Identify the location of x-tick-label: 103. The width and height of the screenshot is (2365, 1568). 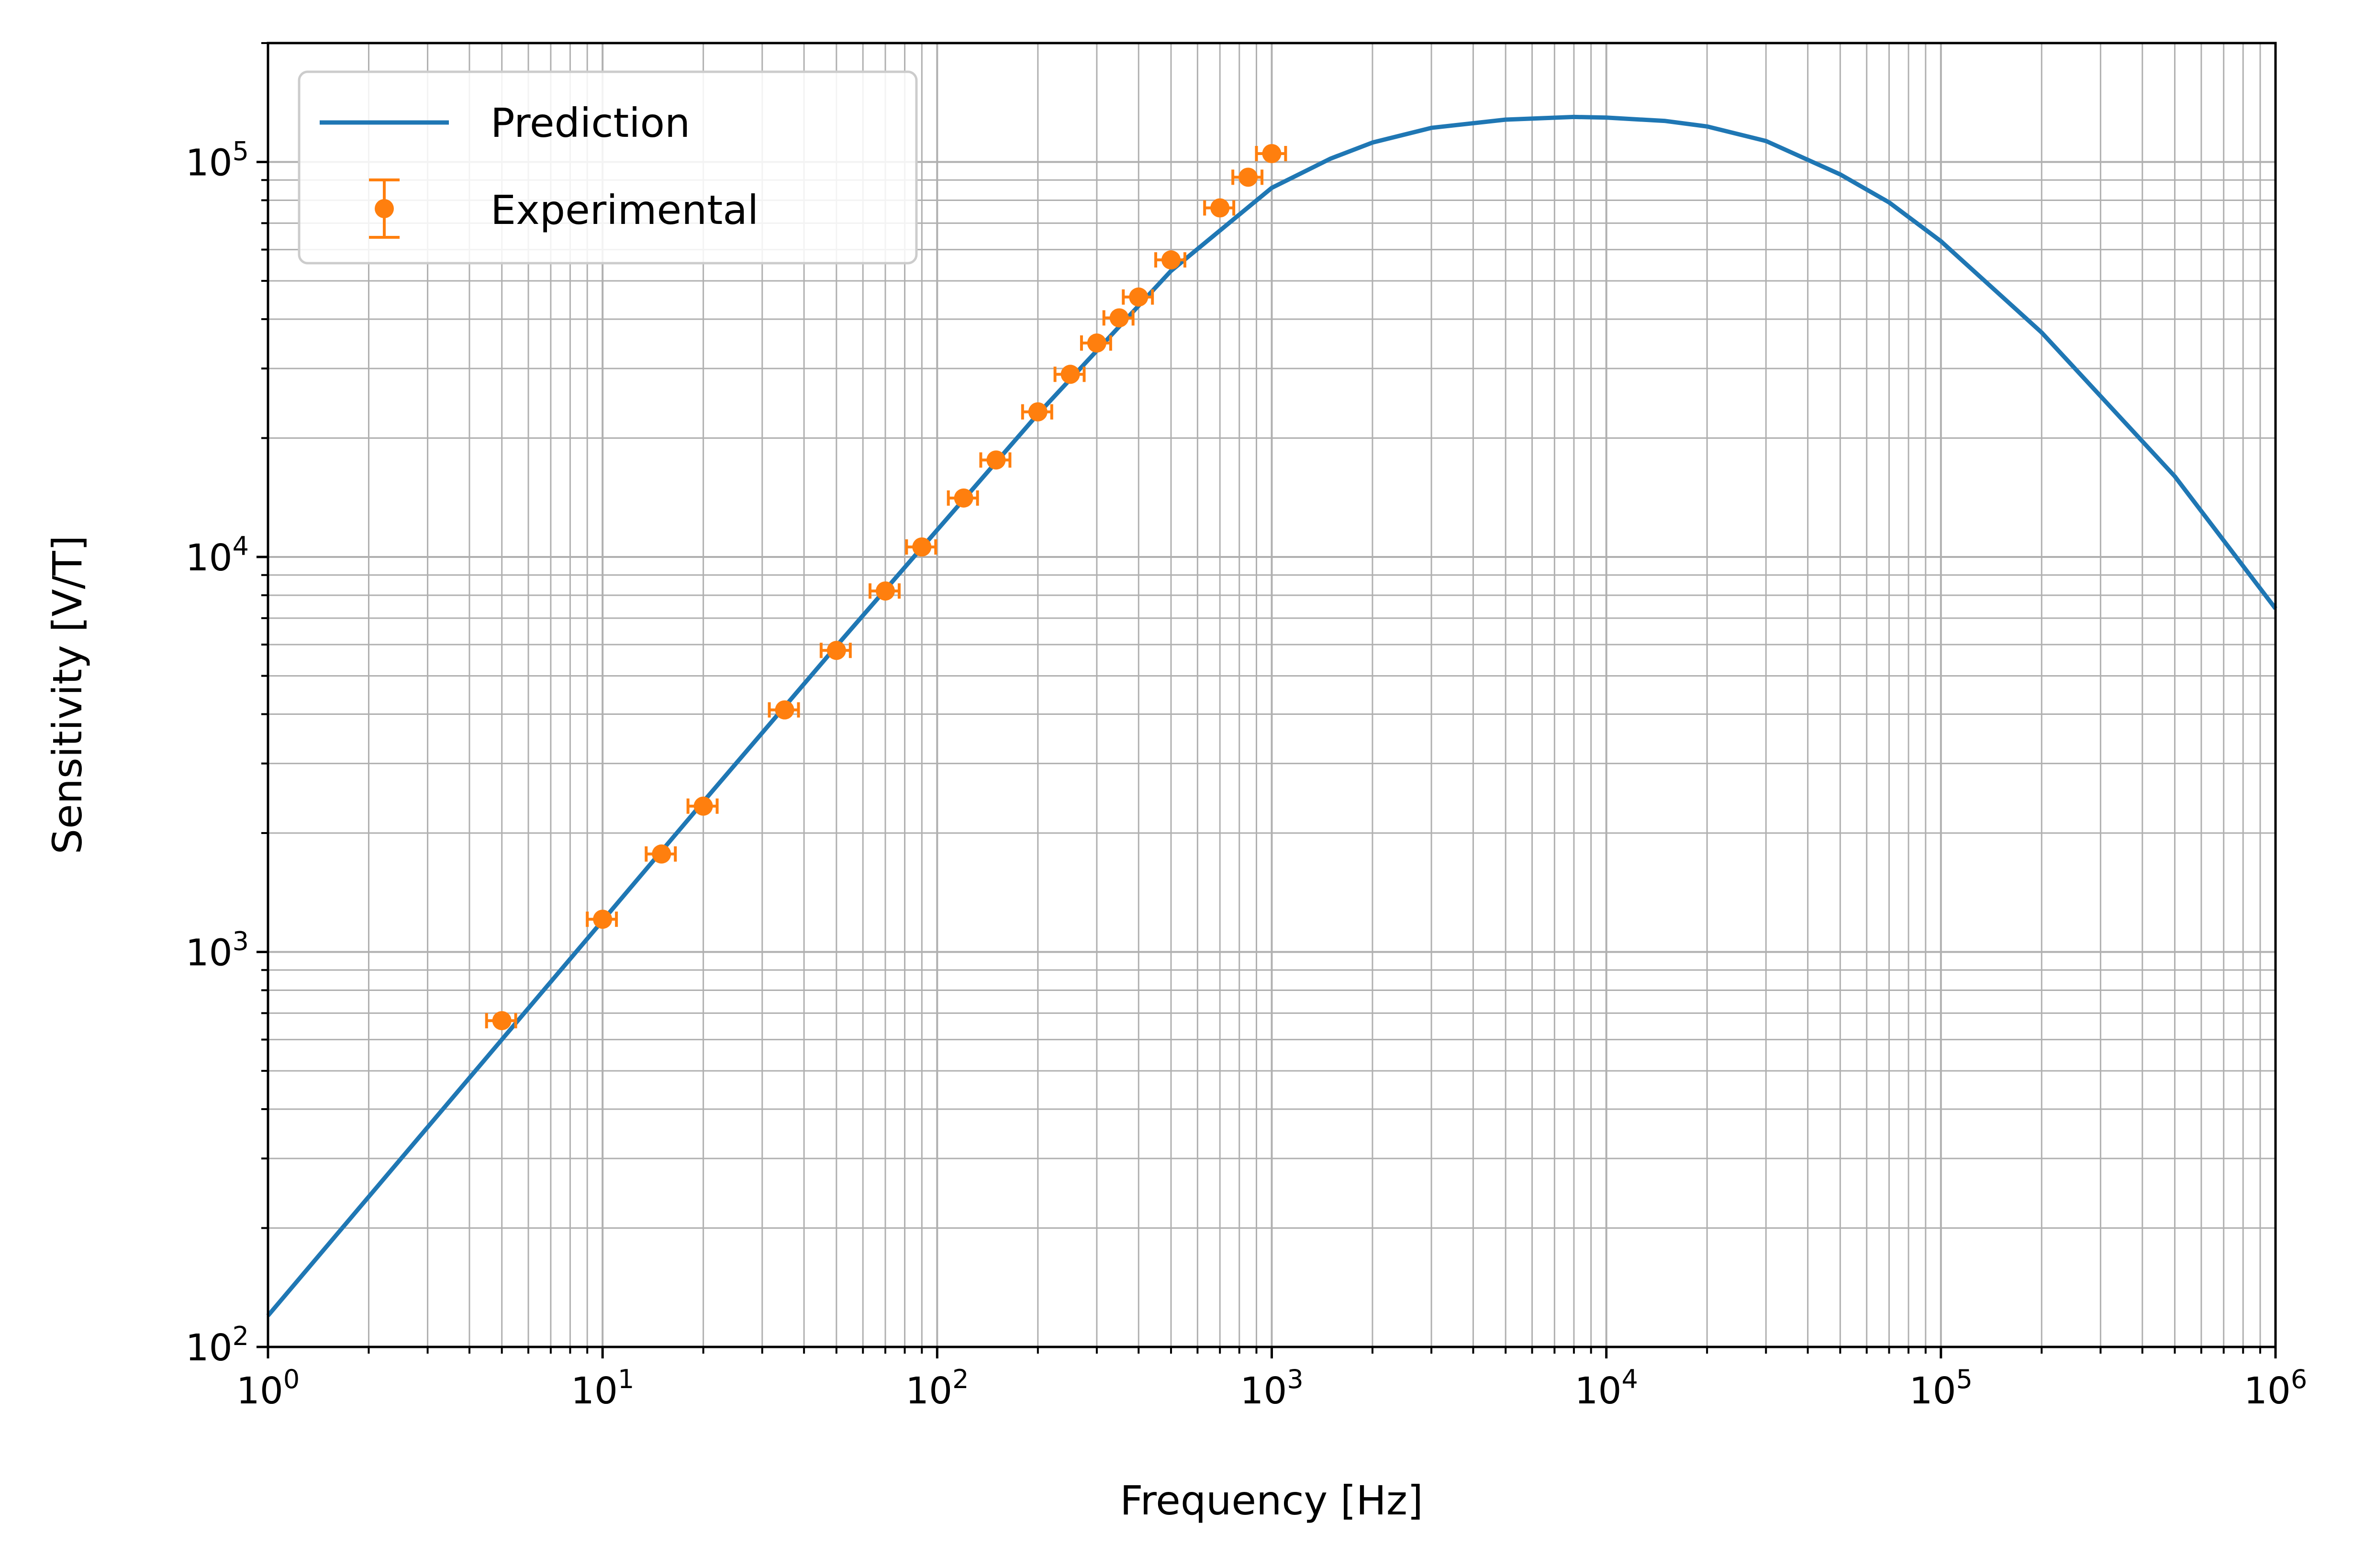
(1271, 1388).